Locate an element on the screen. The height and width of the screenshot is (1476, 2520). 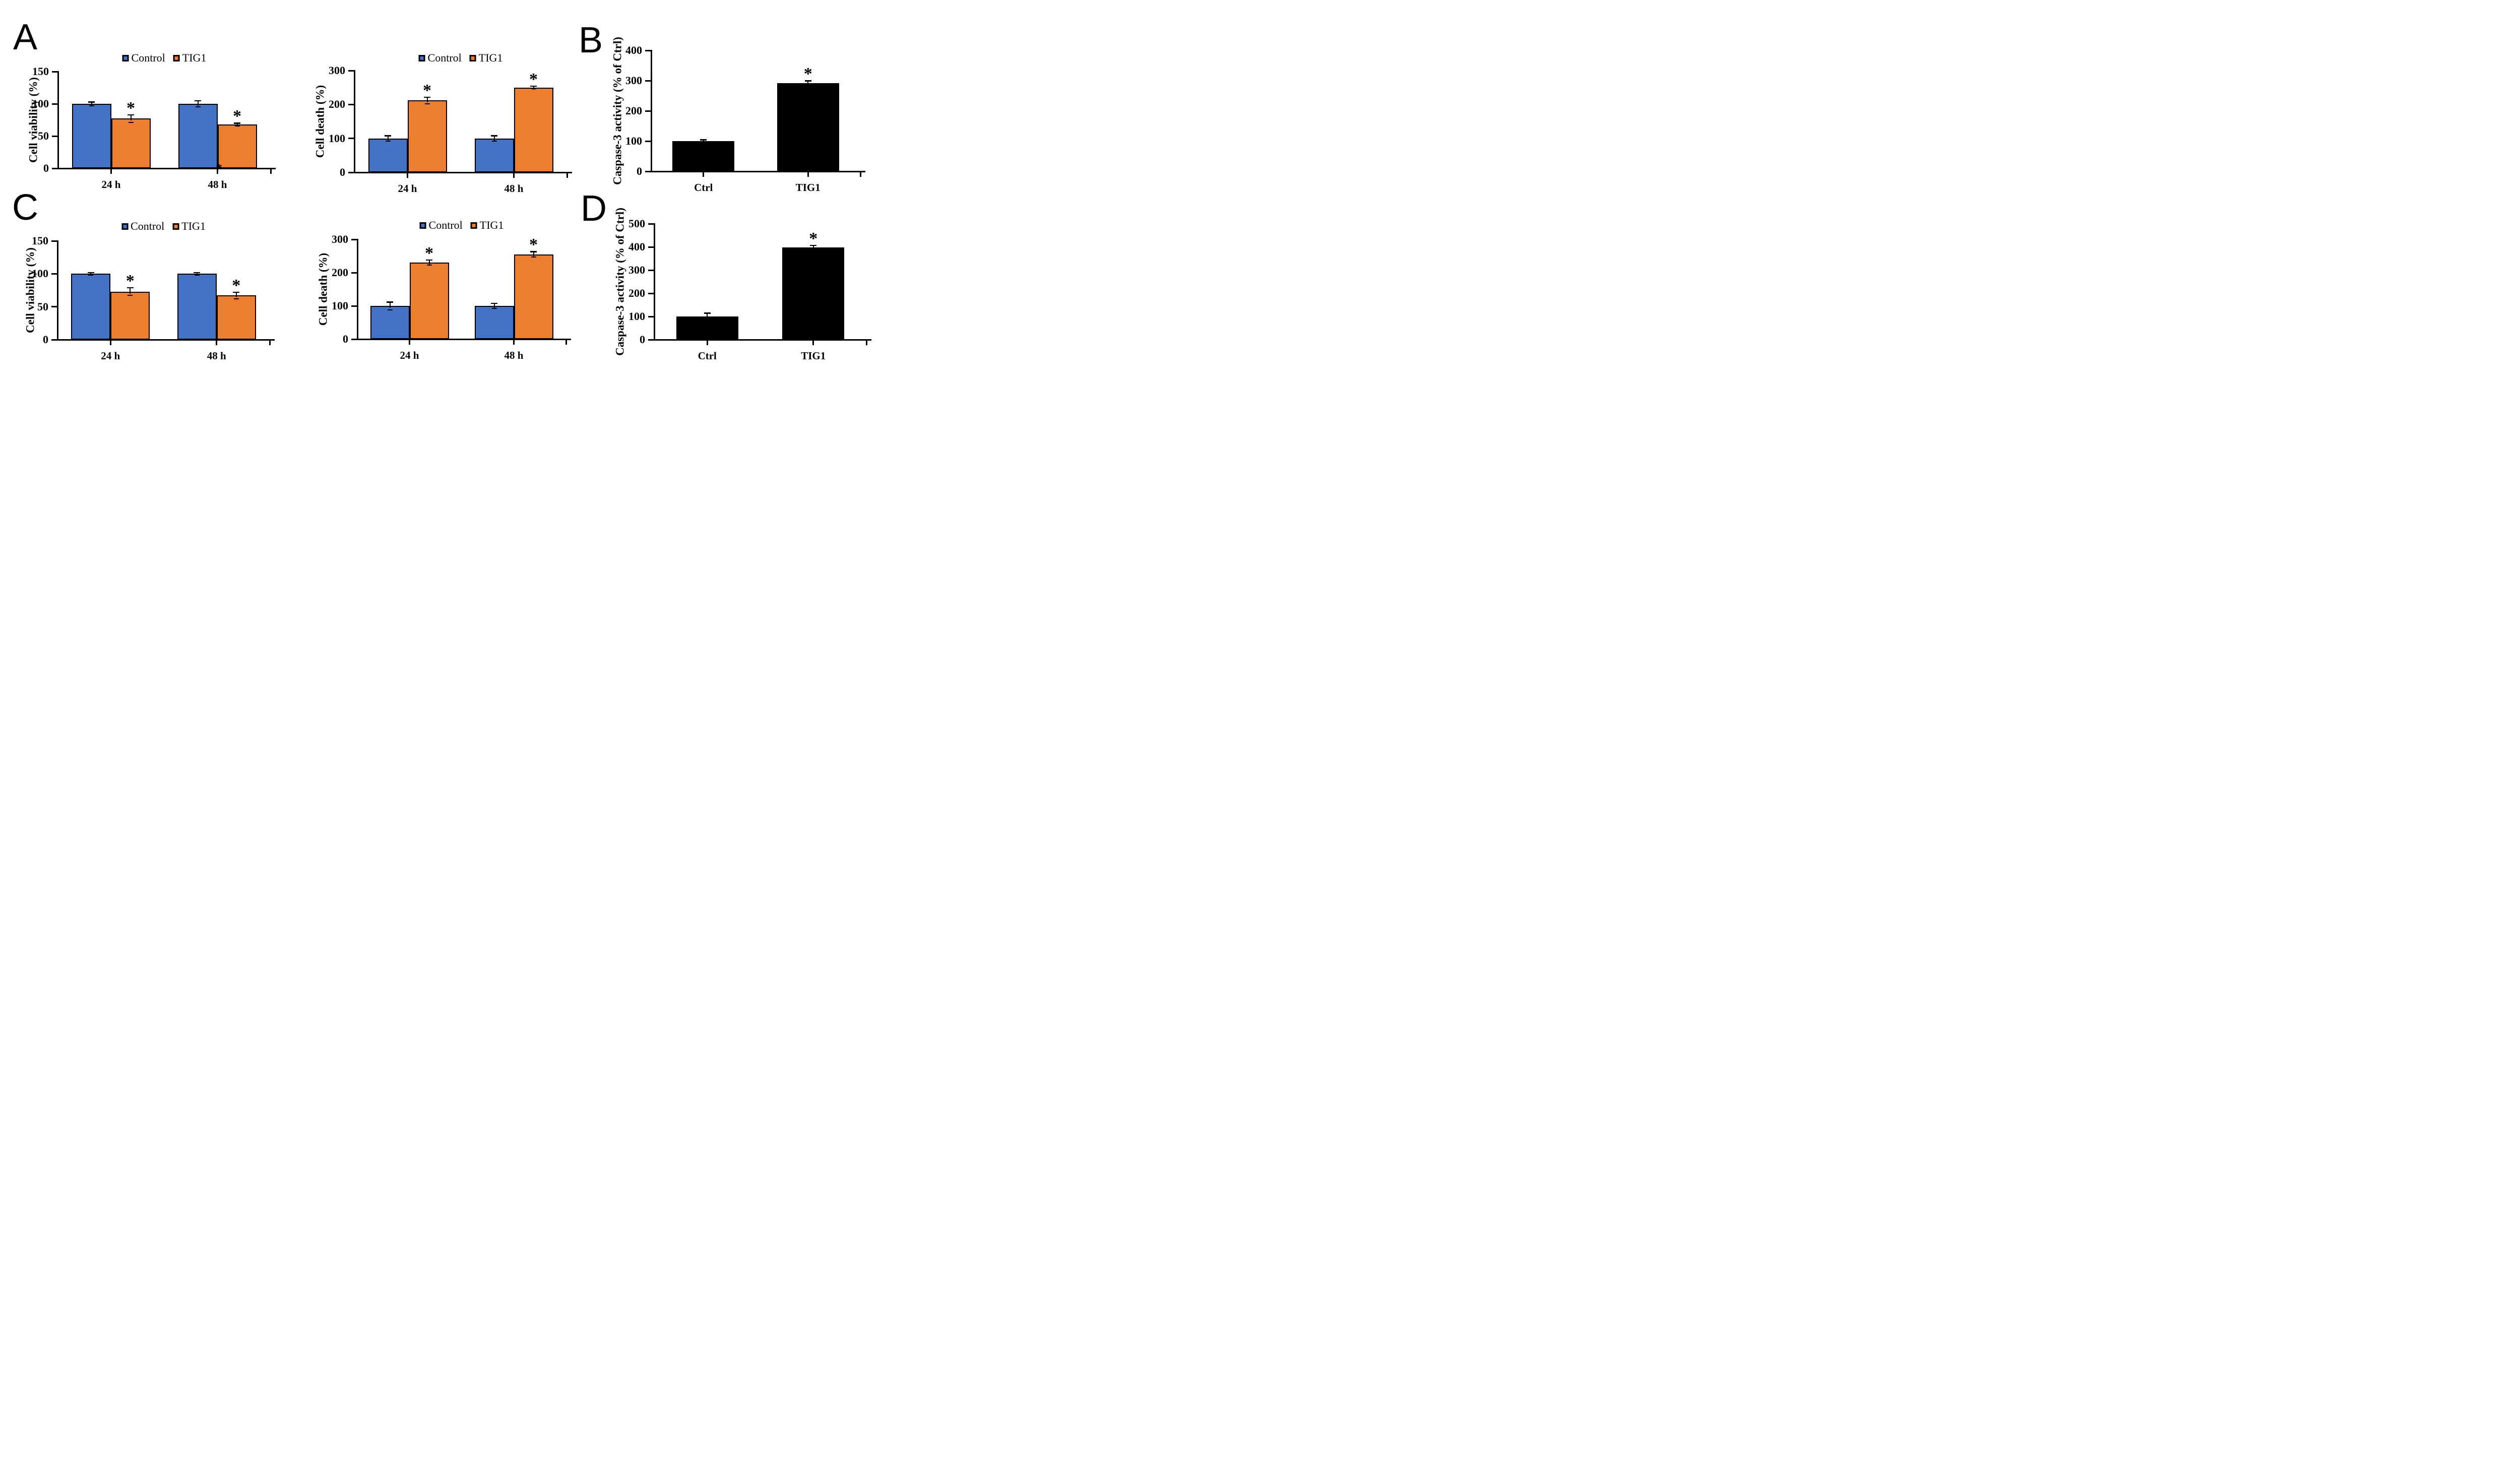
legend-entry-tig1: TIG1 is located at coordinates (485, 58).